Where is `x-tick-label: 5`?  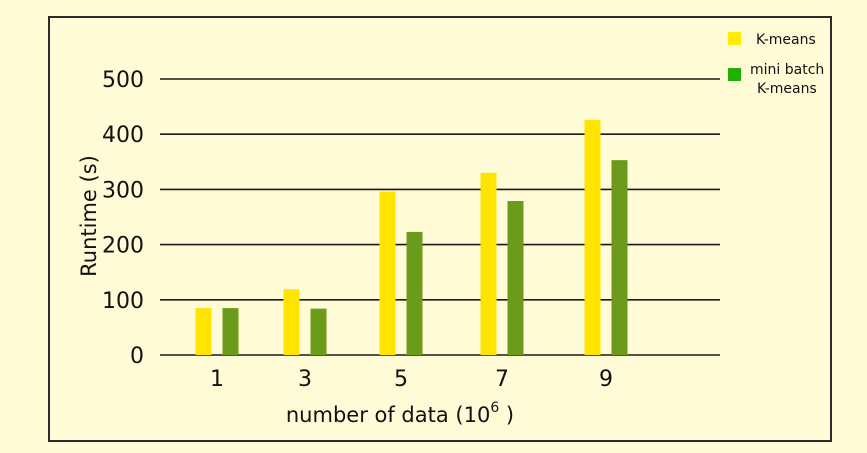
x-tick-label: 5 is located at coordinates (401, 379).